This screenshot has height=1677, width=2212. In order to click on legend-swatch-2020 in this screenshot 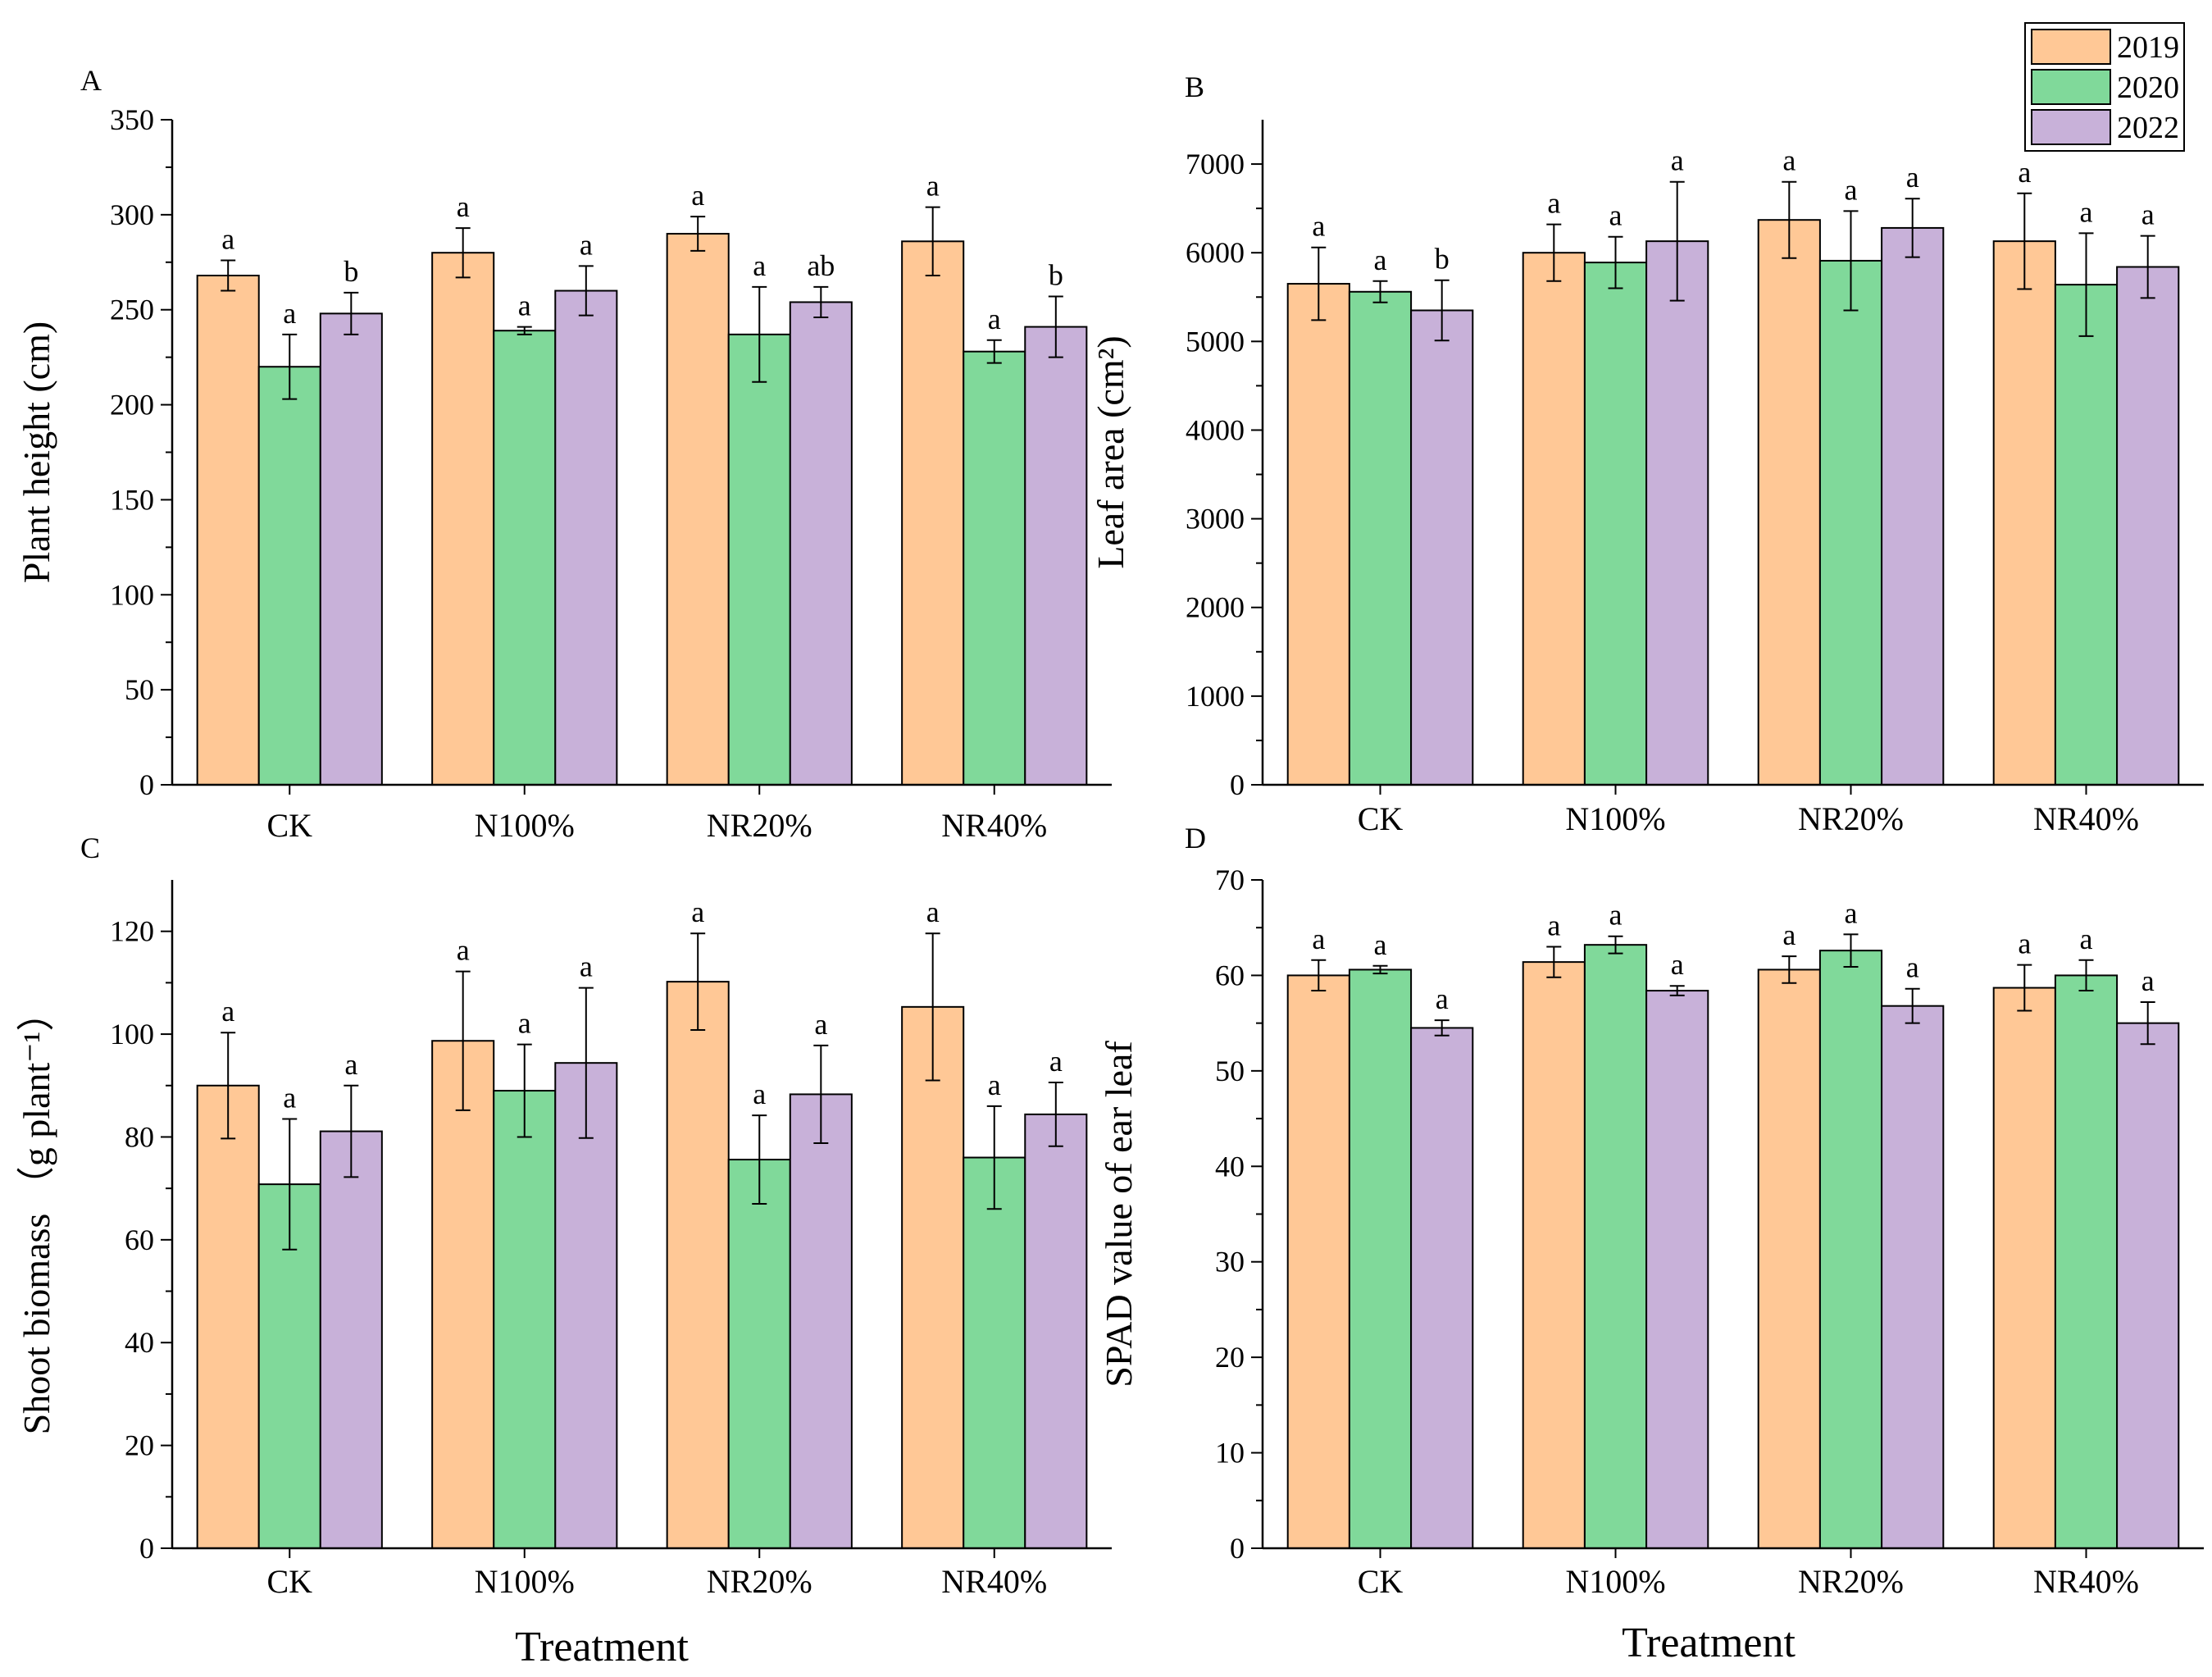, I will do `click(2071, 87)`.